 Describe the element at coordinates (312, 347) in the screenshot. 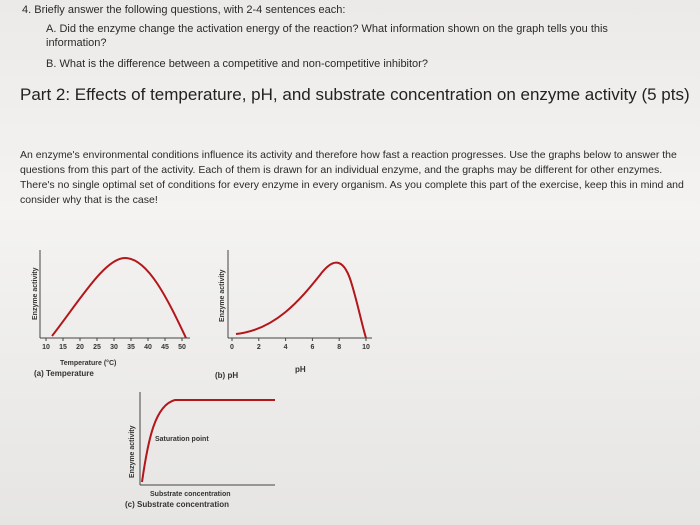

I see `tick-label: 6` at that location.